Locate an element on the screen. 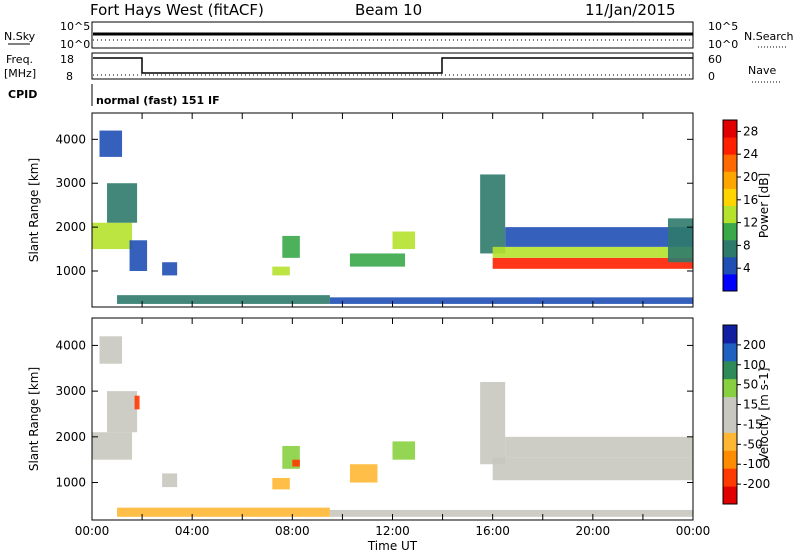 This screenshot has height=554, width=800. freq-trace is located at coordinates (393, 65).